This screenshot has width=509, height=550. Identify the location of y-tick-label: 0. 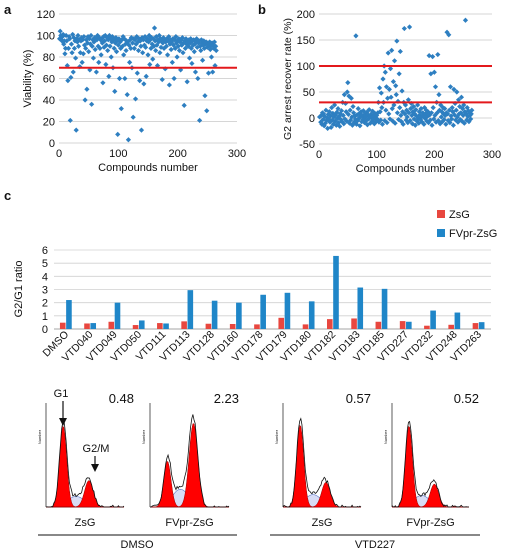
(45, 330).